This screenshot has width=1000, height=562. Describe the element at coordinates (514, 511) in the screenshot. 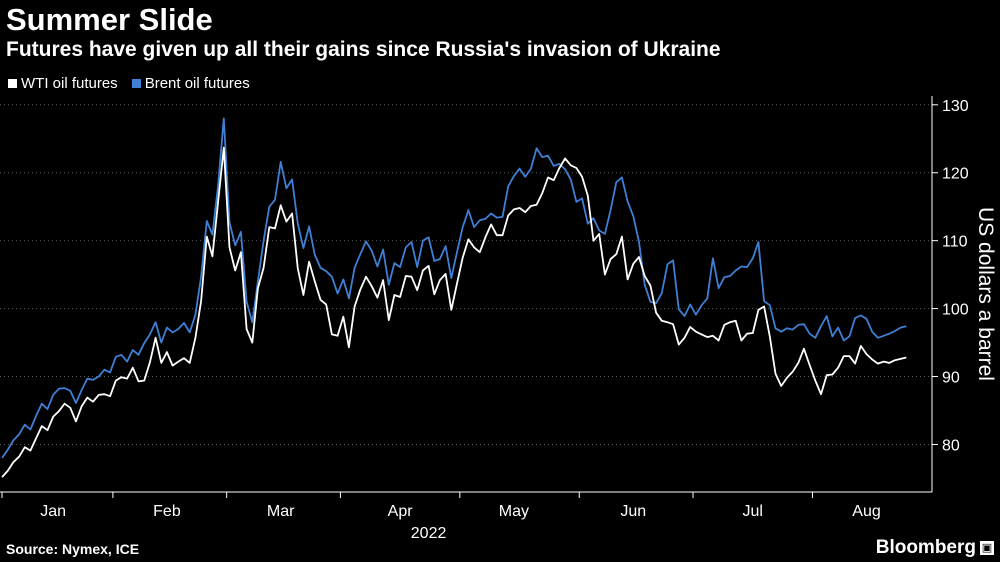

I see `x-tick-label-may: May` at that location.